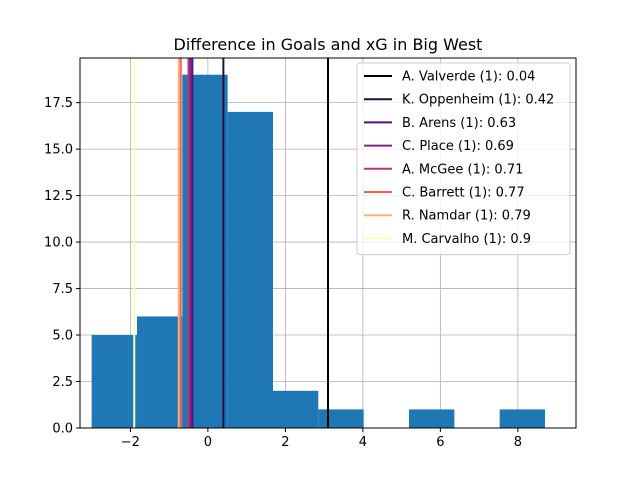 Image resolution: width=640 pixels, height=480 pixels. Describe the element at coordinates (321, 439) in the screenshot. I see `x-axis-ticks: −2 0 2 4 6 8` at that location.